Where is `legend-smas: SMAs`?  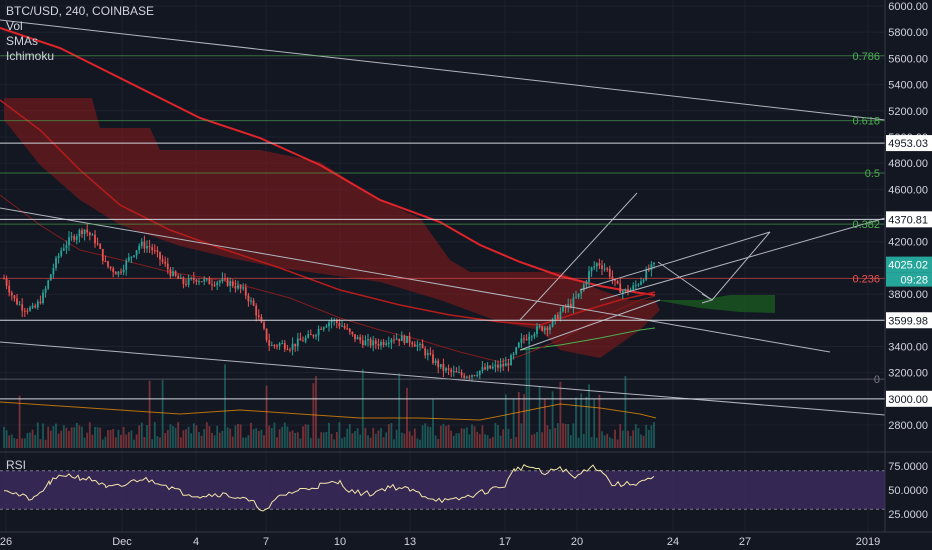 legend-smas: SMAs is located at coordinates (22, 41).